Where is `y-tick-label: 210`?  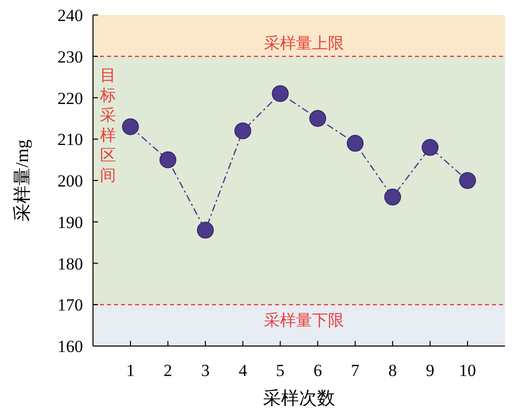
y-tick-label: 210 is located at coordinates (70, 140).